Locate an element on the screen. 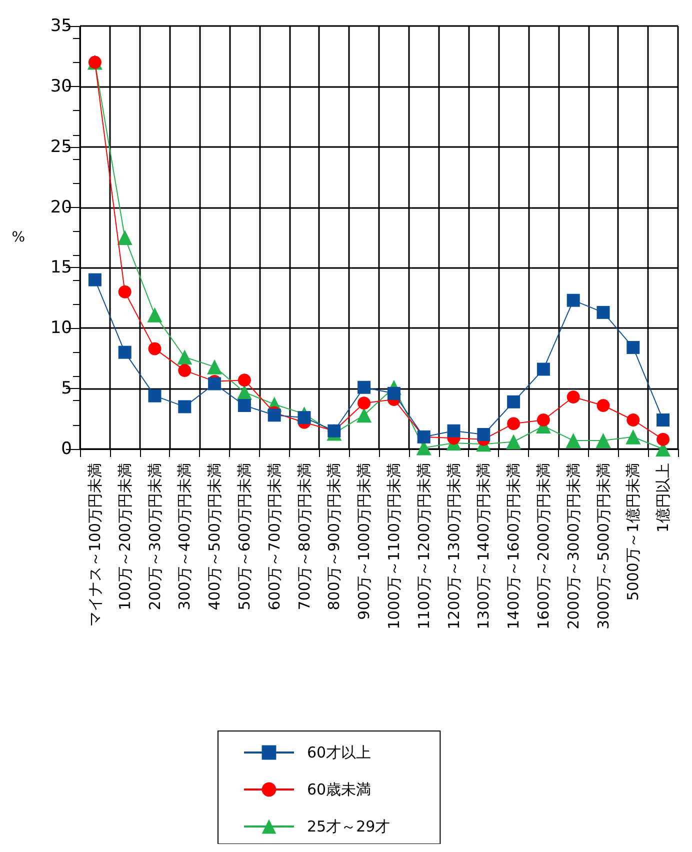 Image resolution: width=692 pixels, height=852 pixels. y-tick-label: 0 is located at coordinates (66, 449).